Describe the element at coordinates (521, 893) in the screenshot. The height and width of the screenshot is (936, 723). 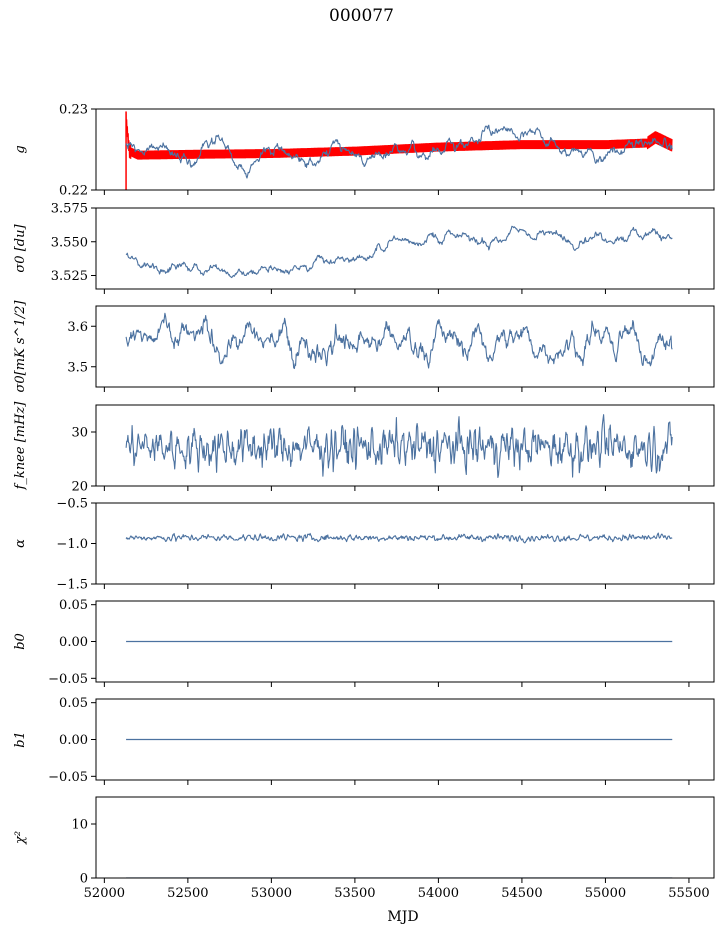
I see `xtick-label: 54500` at that location.